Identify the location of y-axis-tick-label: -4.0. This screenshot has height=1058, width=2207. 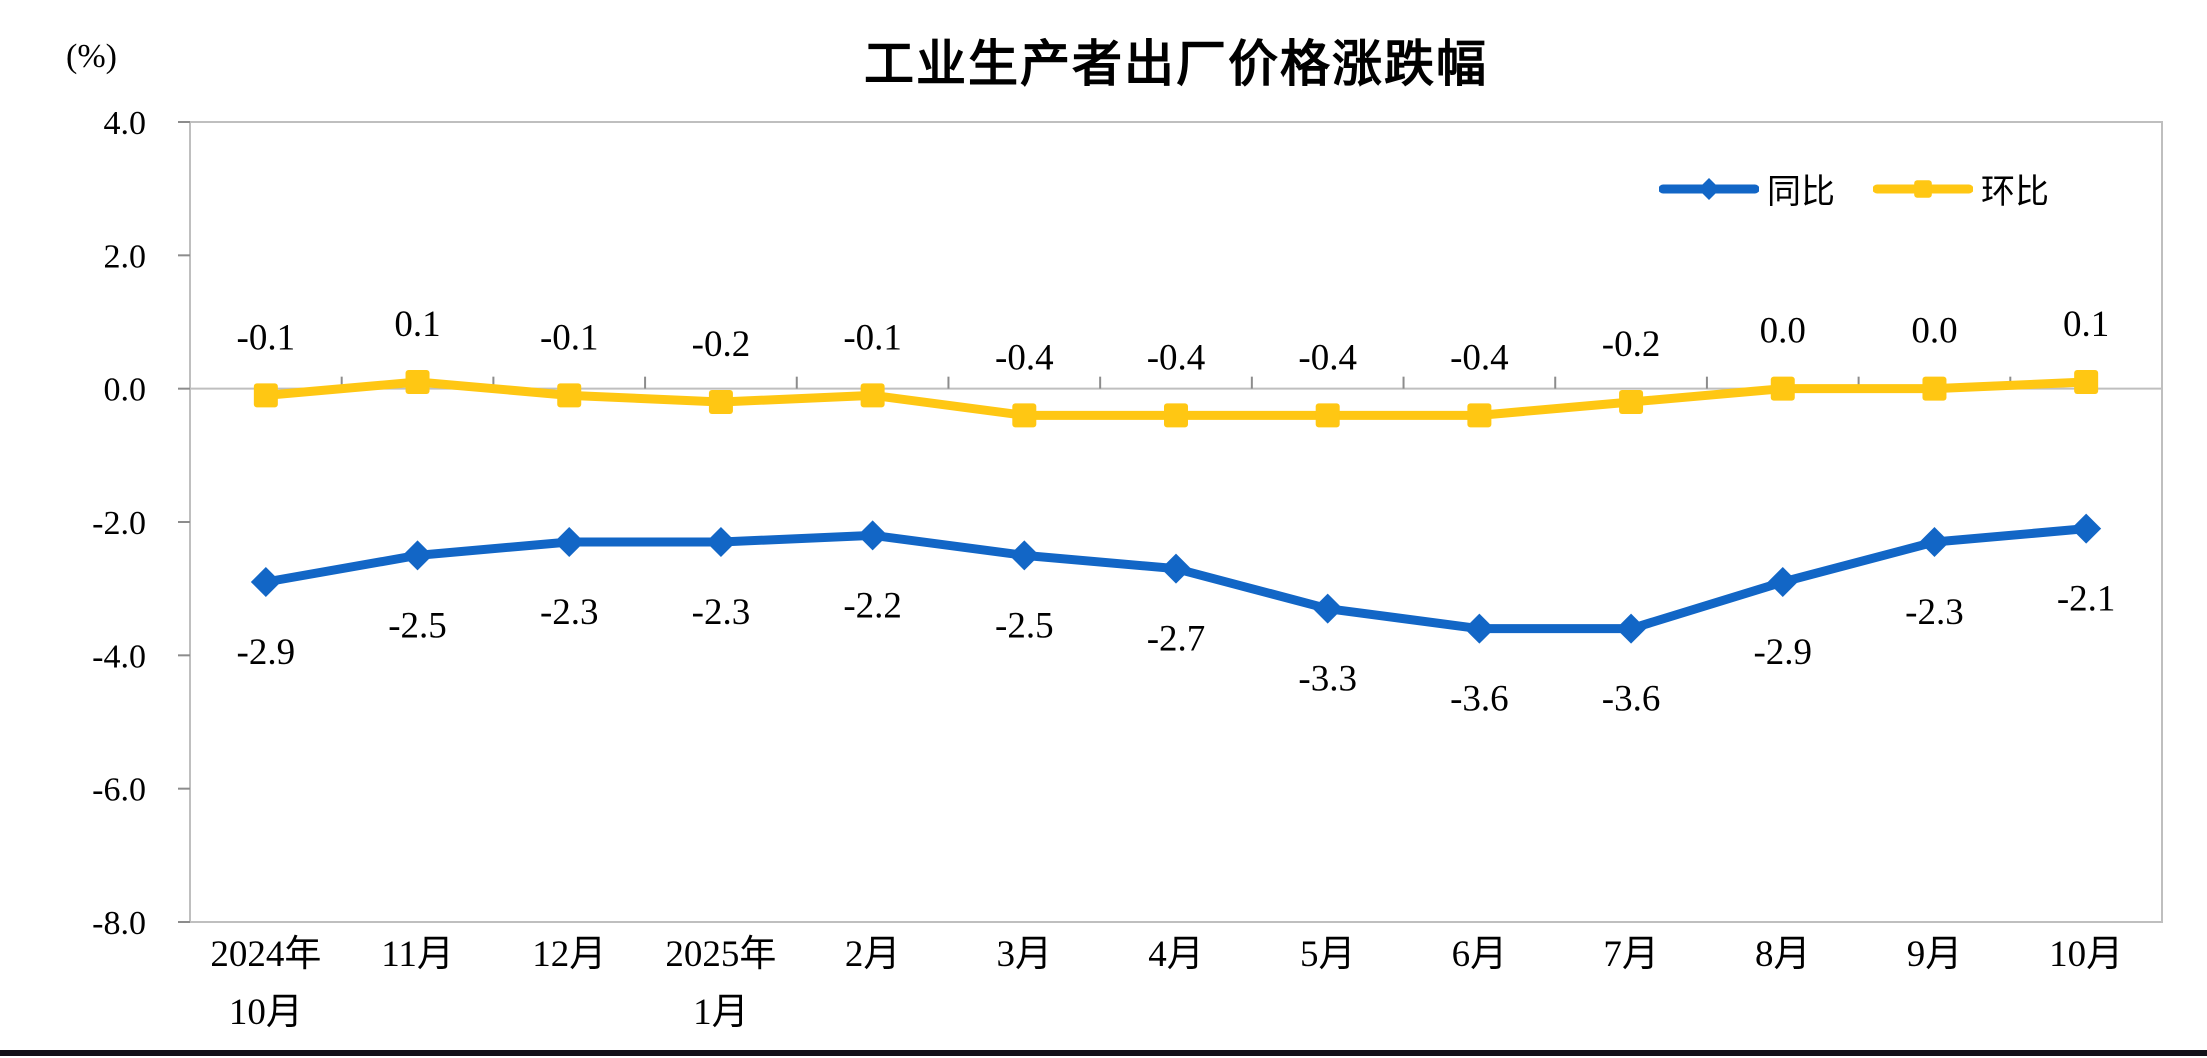
(119, 656).